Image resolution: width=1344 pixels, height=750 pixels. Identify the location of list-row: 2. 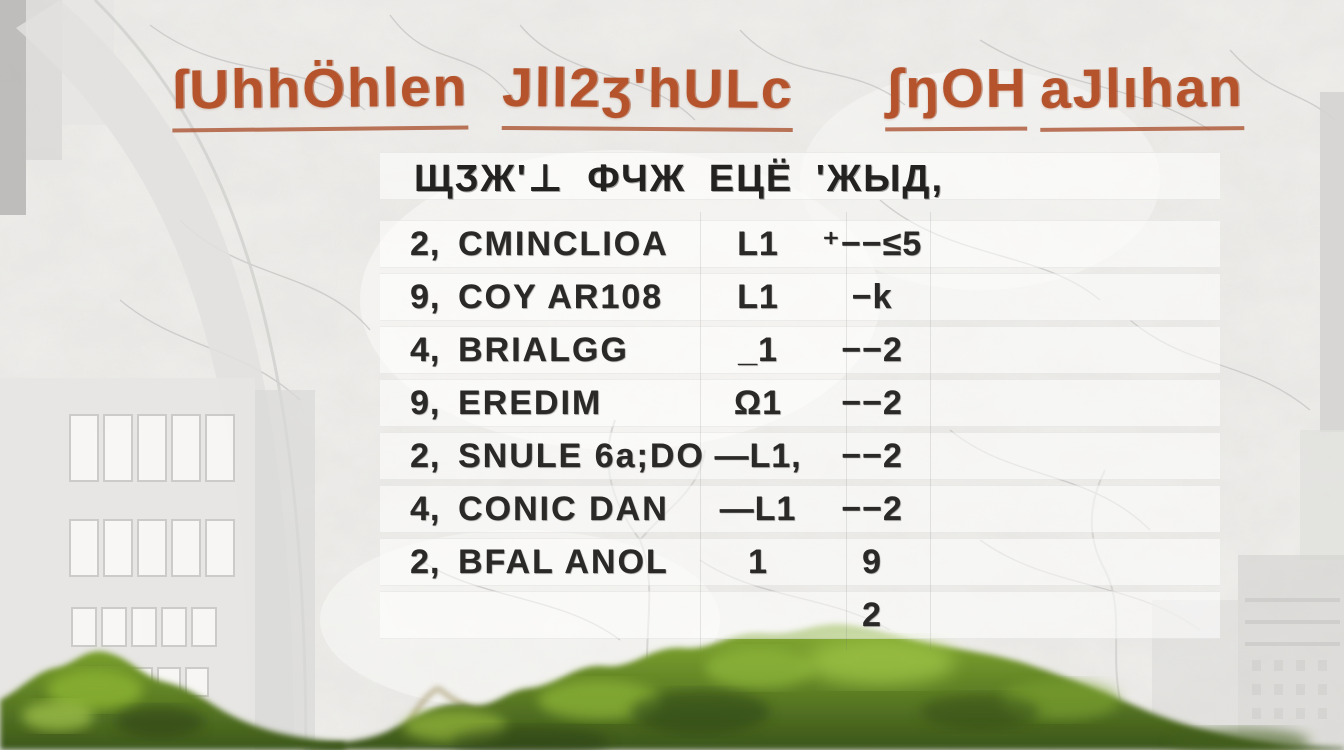
(670, 615).